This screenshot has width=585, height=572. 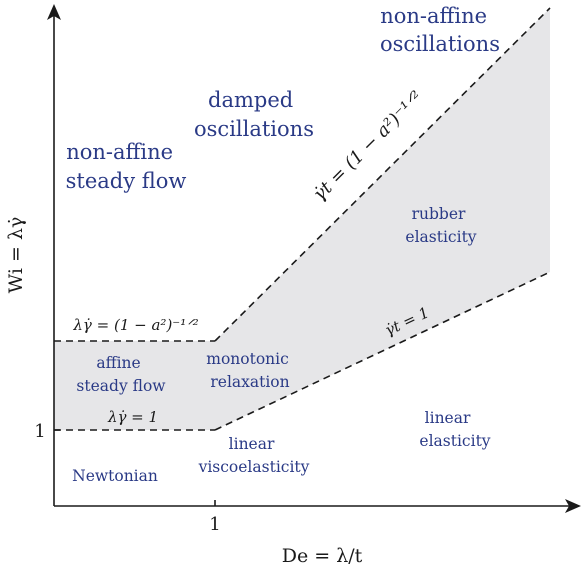 I want to click on shaded-region-affine, so click(x=134, y=385).